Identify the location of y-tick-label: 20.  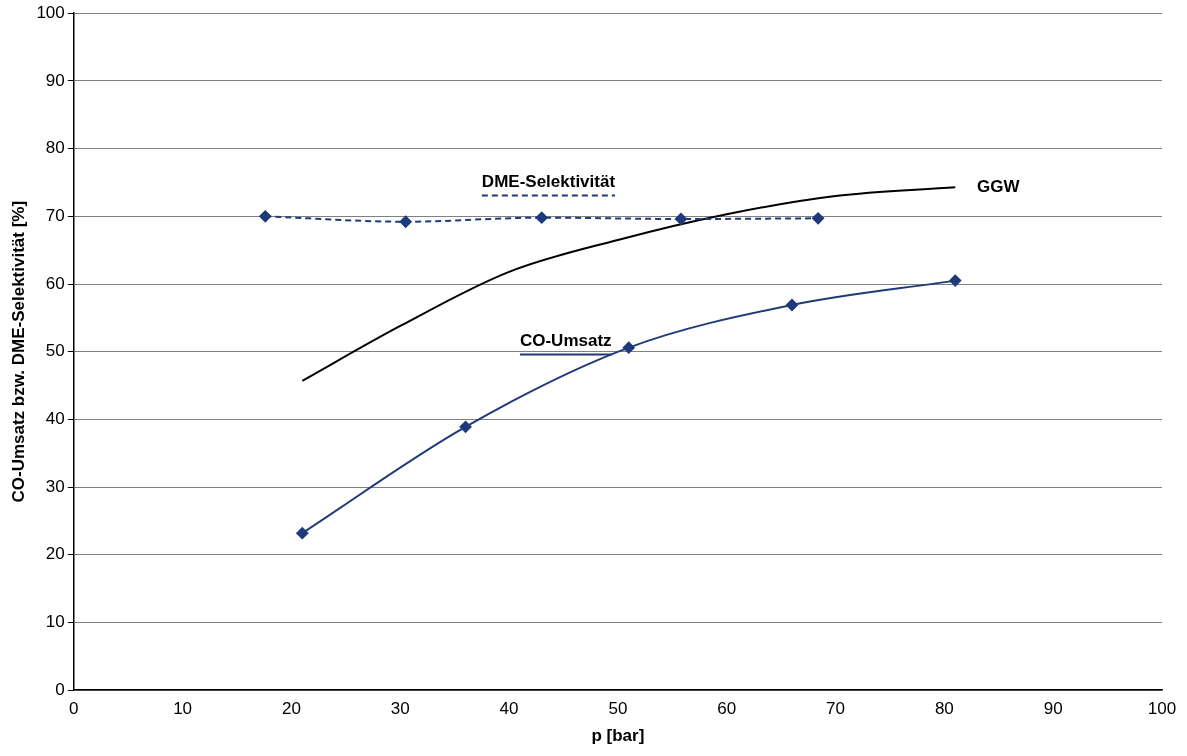
(55, 554).